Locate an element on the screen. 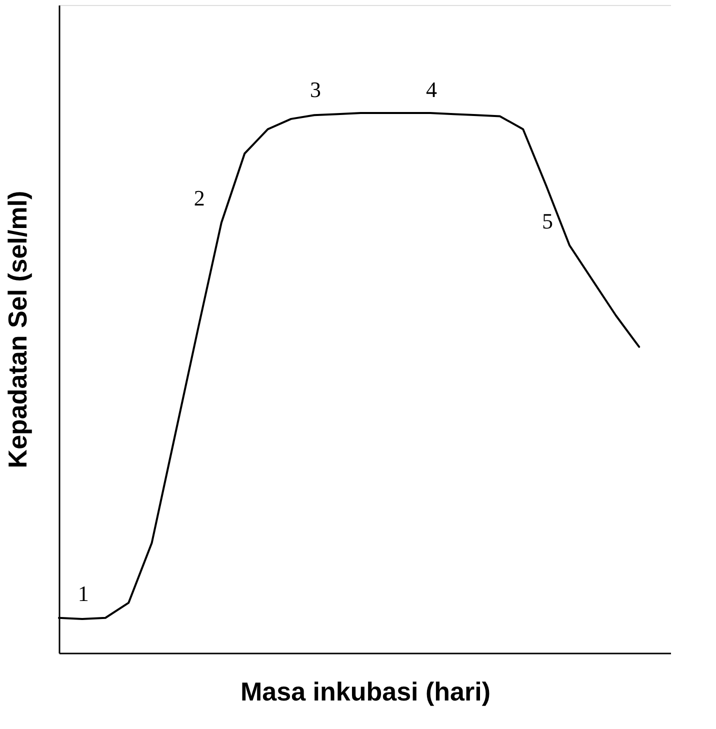  text: 4 is located at coordinates (431, 89).